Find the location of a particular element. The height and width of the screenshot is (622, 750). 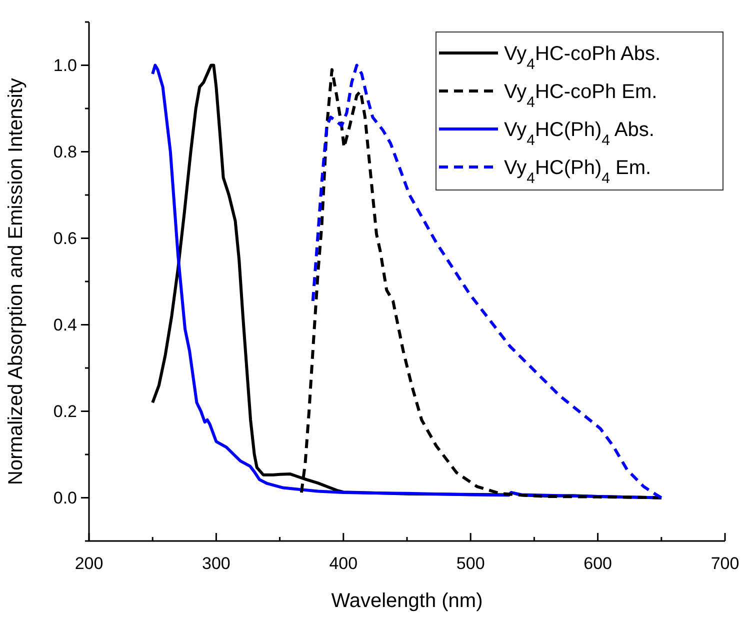

y-tick-label: 0.0 is located at coordinates (65, 498).